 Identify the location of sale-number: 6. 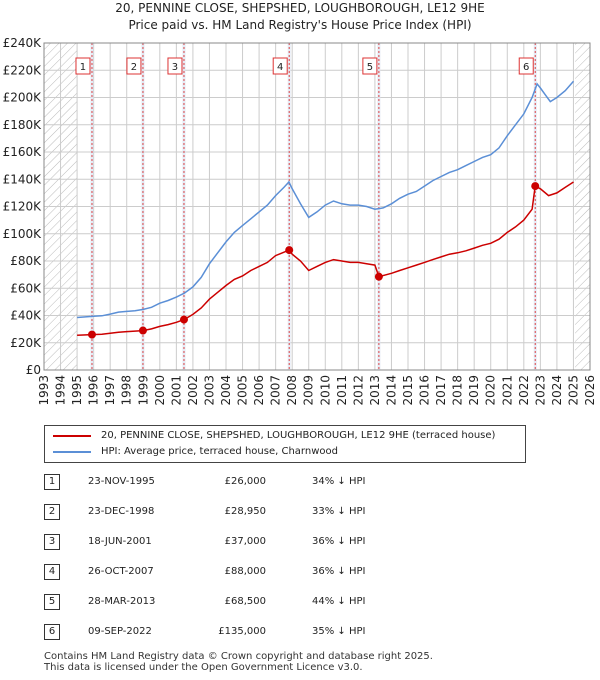
(52, 632).